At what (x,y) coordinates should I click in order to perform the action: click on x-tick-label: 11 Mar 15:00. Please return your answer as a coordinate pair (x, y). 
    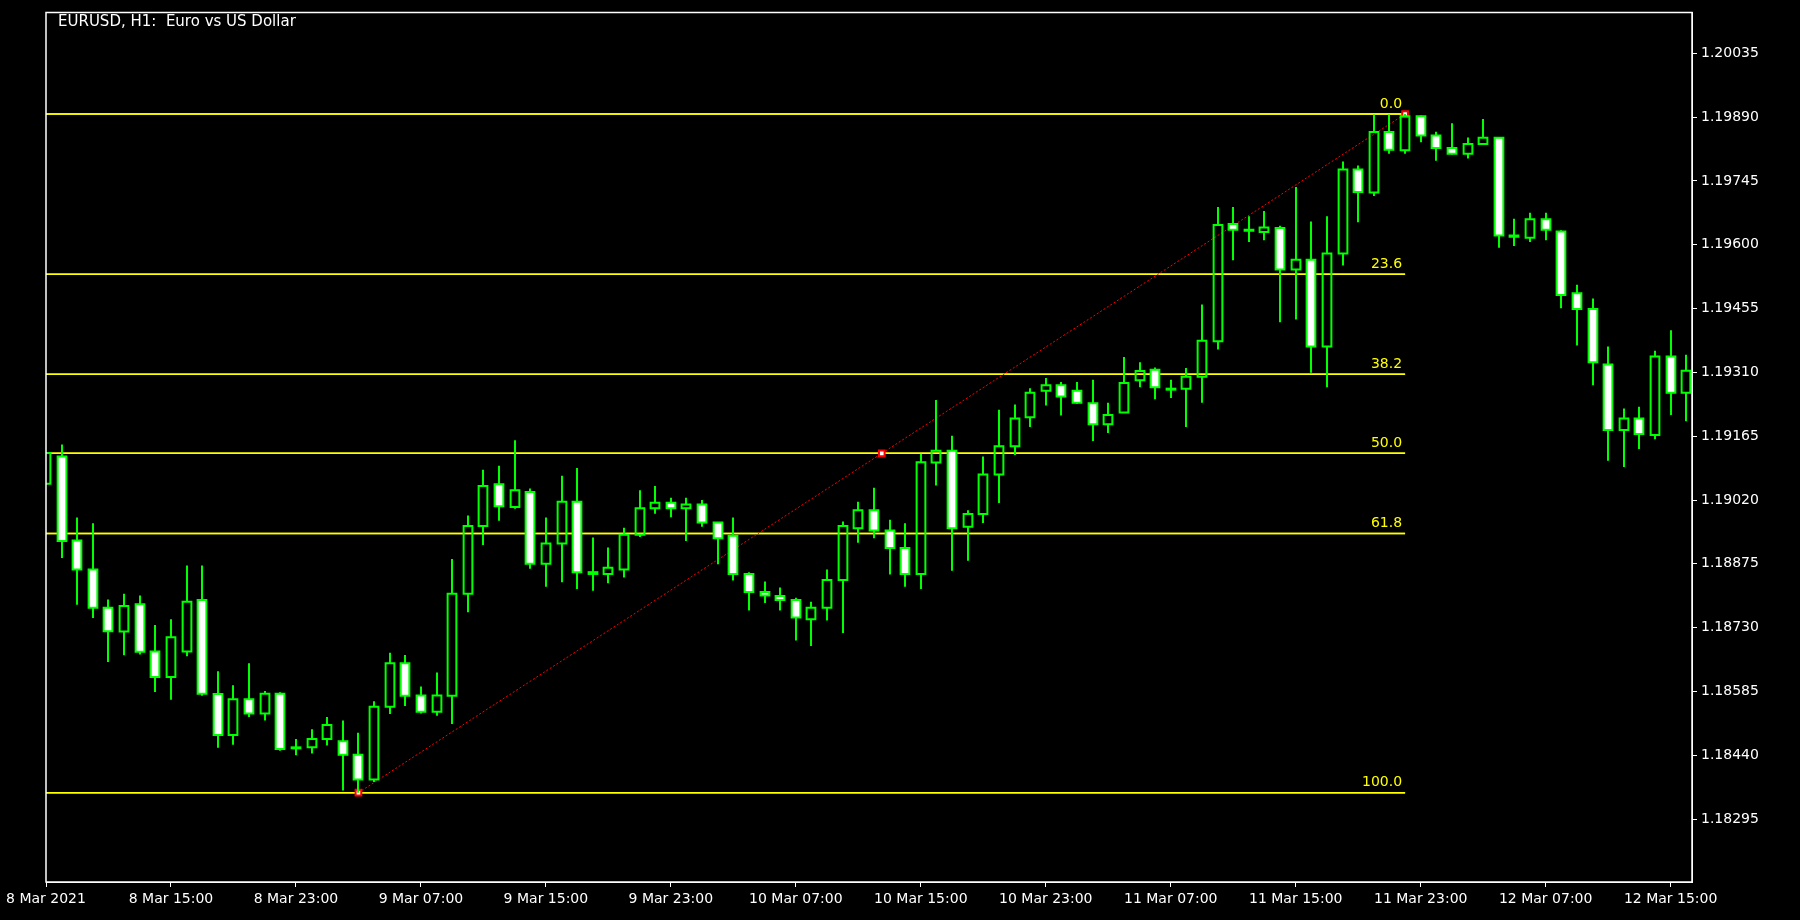
    Looking at the image, I should click on (1295, 898).